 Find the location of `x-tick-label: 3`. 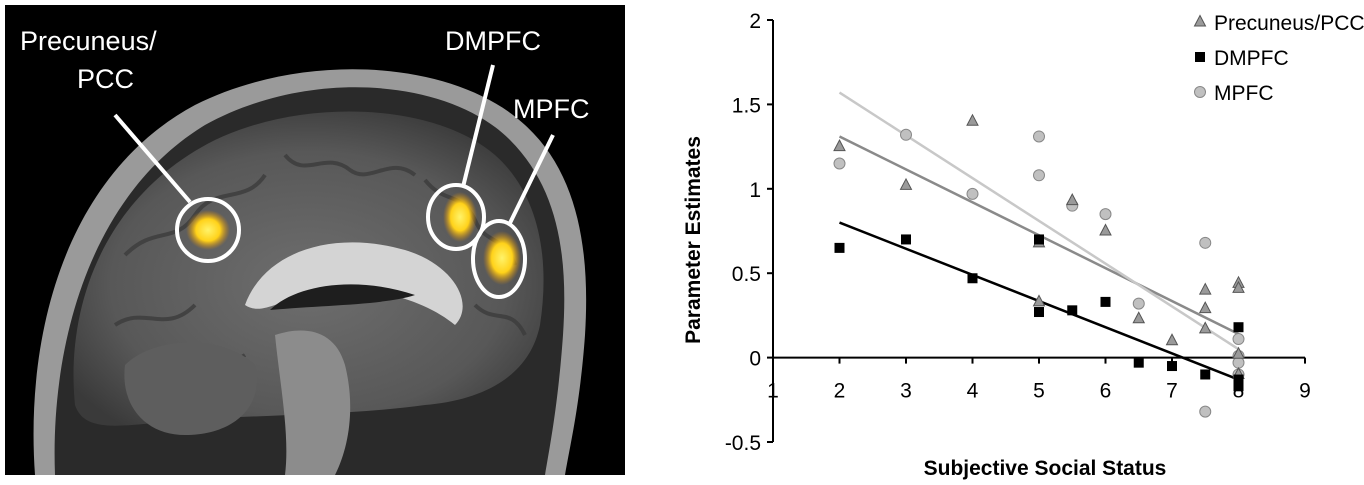

x-tick-label: 3 is located at coordinates (906, 391).